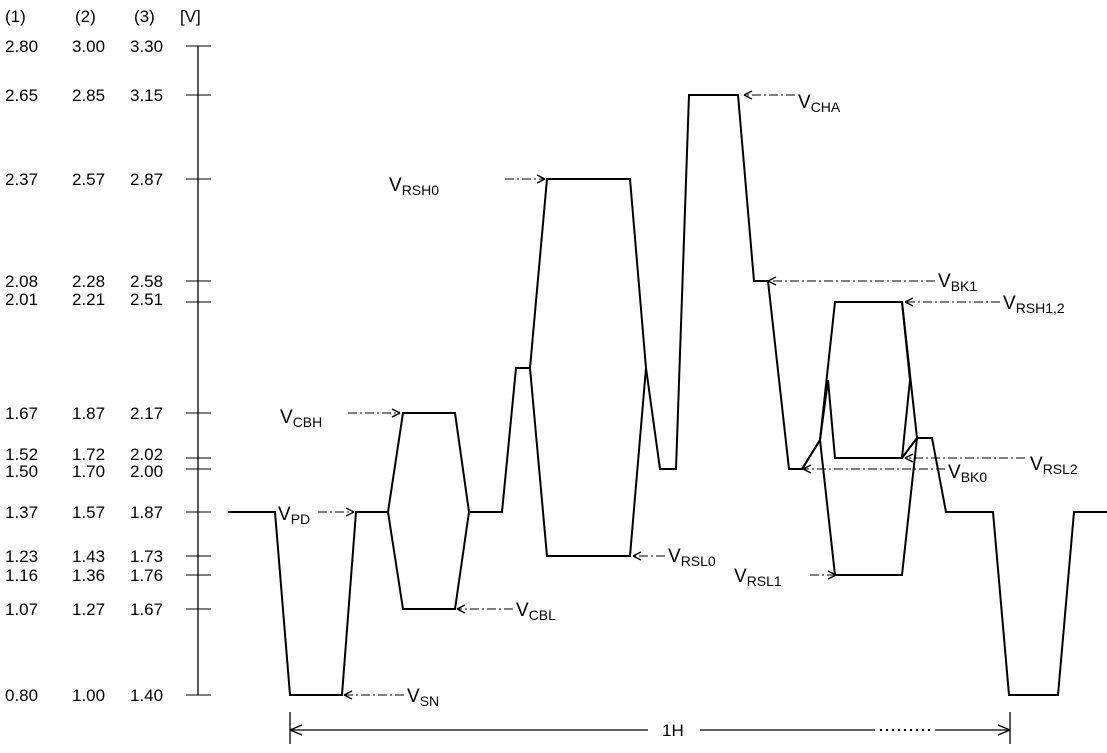 The height and width of the screenshot is (753, 1107). Describe the element at coordinates (146, 281) in the screenshot. I see `tick-label: 2.58` at that location.